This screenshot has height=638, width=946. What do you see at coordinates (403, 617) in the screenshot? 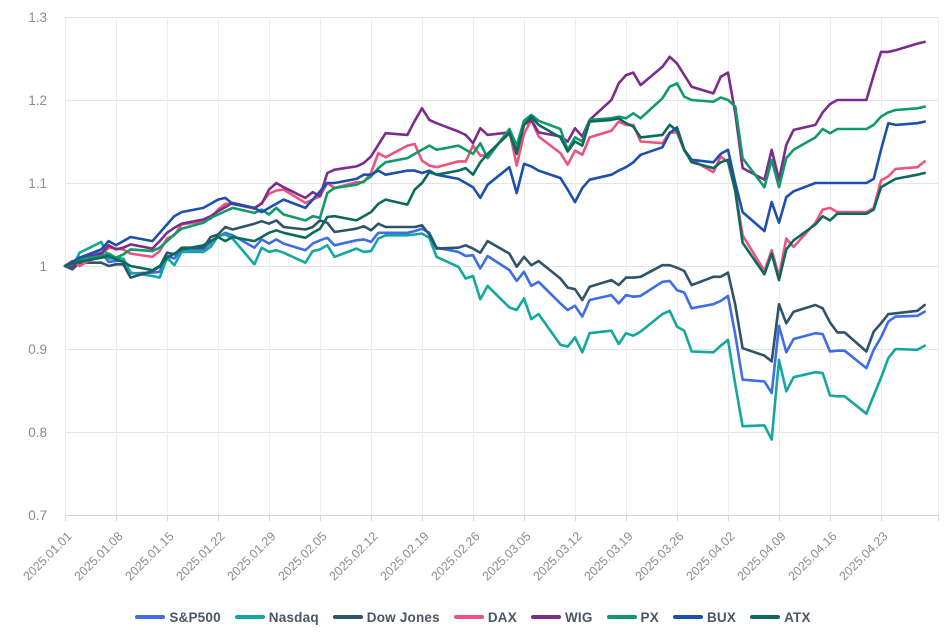
I see `legend-label: Dow Jones` at bounding box center [403, 617].